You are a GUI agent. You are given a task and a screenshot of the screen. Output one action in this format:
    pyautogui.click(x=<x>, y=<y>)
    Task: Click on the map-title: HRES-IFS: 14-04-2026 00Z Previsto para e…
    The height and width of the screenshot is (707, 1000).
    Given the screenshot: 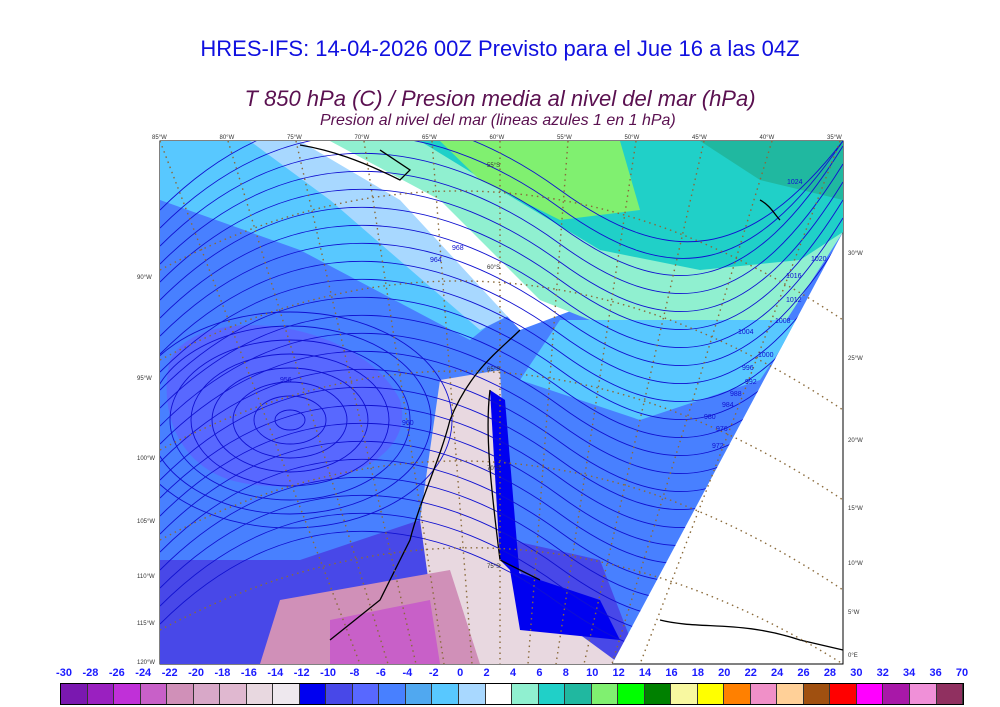 What is the action you would take?
    pyautogui.click(x=500, y=48)
    